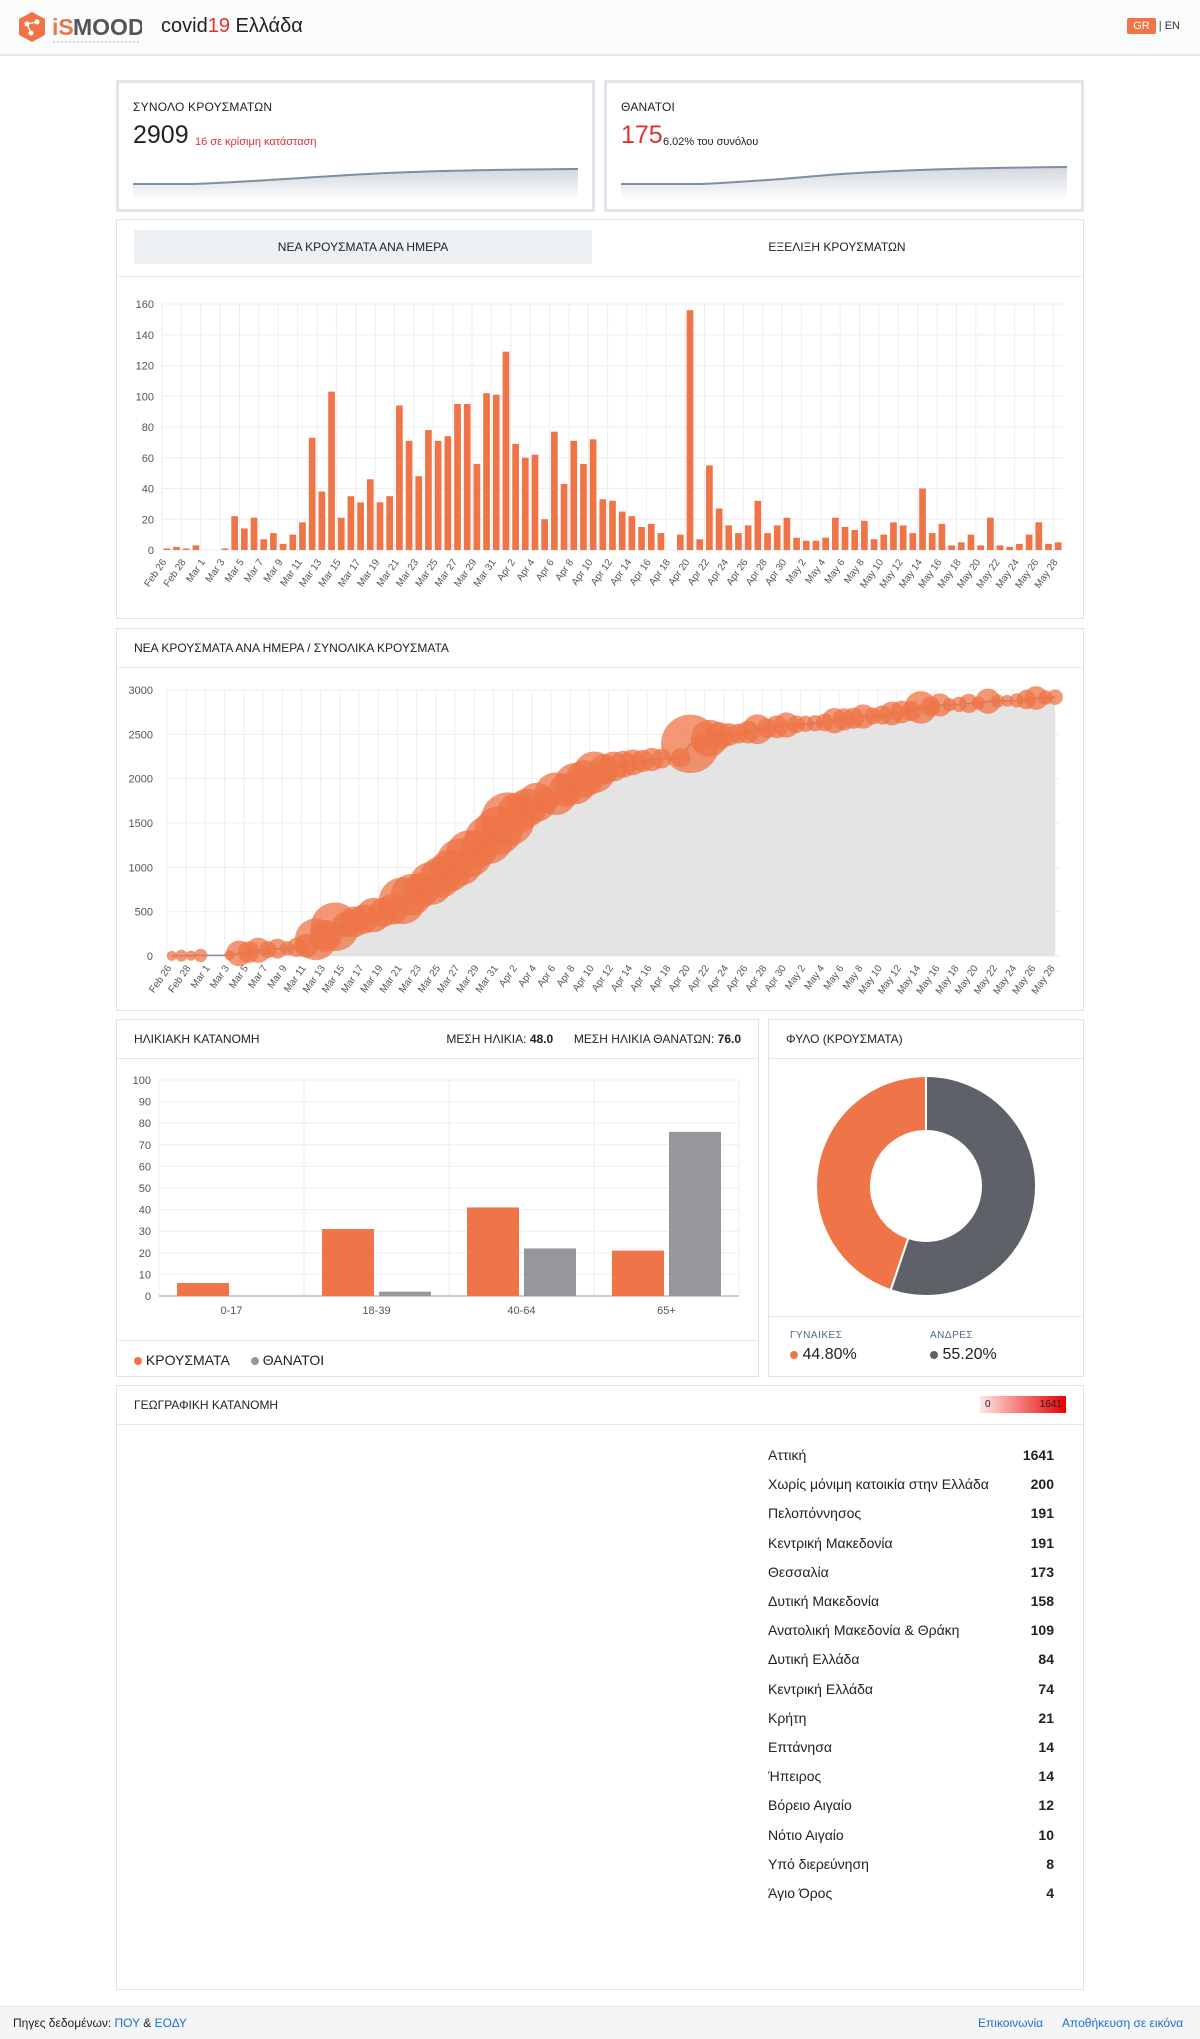 The width and height of the screenshot is (1200, 2039). Describe the element at coordinates (145, 305) in the screenshot. I see `y-tick-label: 160` at that location.